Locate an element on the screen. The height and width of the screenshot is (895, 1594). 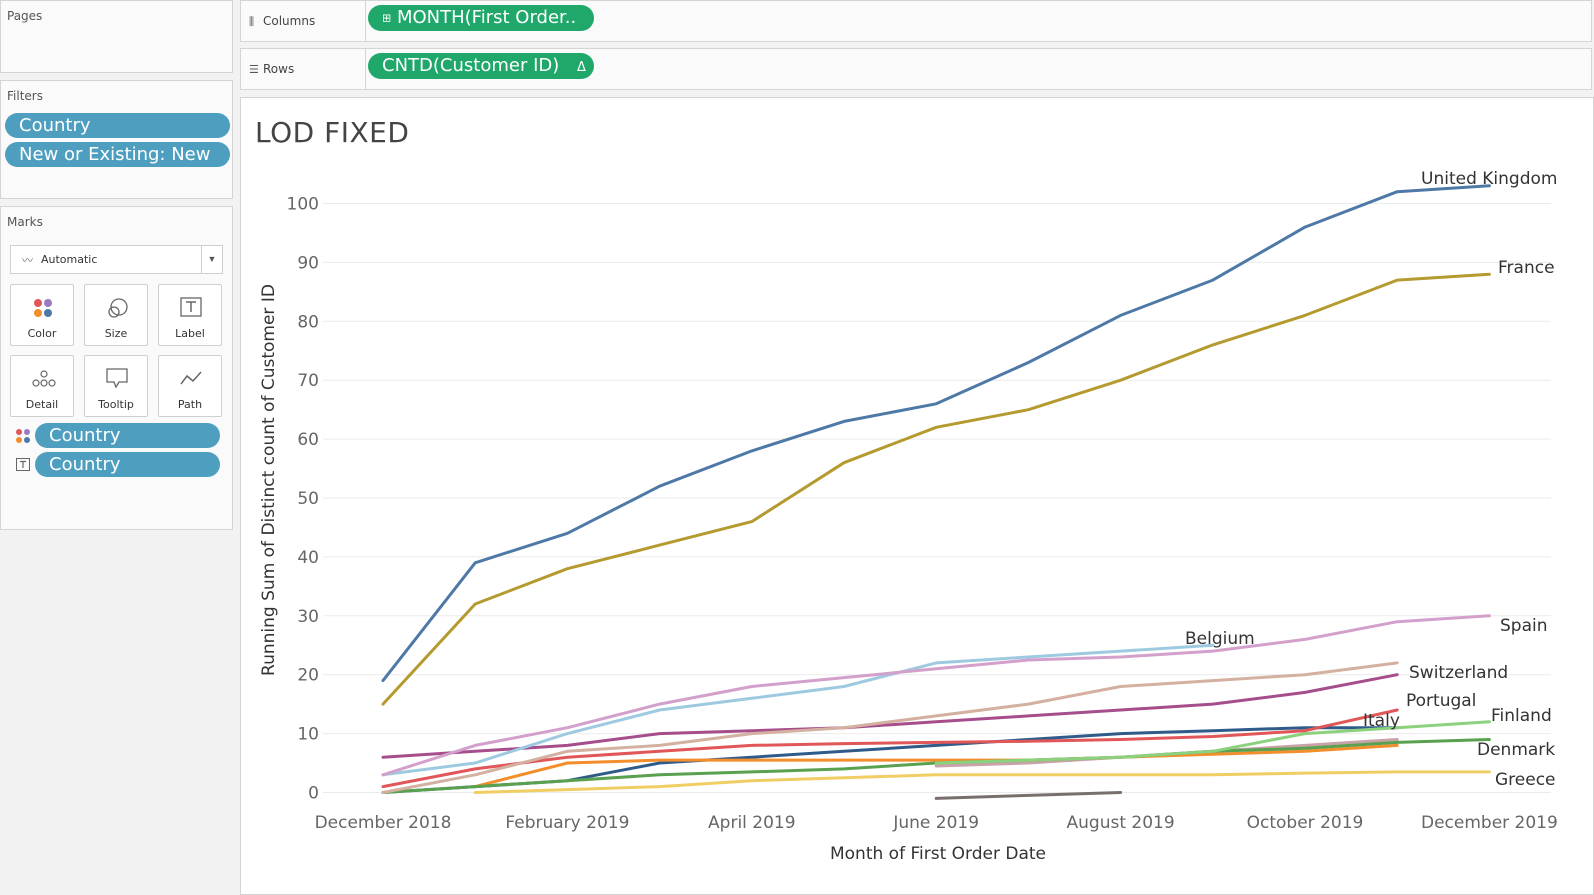
y-tick-label: 50 is located at coordinates (308, 499).